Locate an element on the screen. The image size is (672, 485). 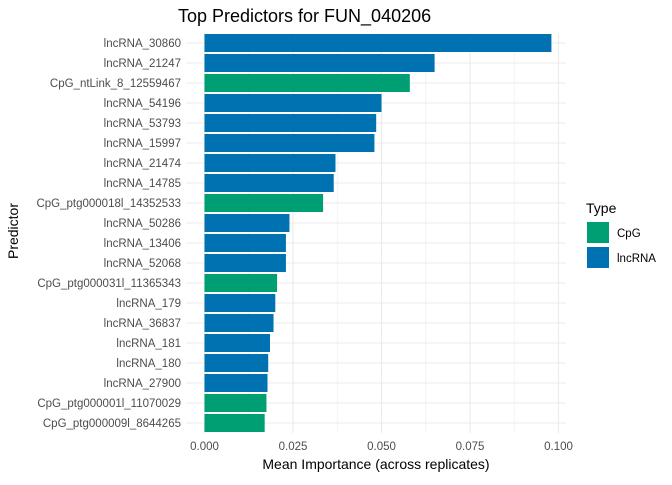
y-tick-label: lncRNA_30860 is located at coordinates (142, 44).